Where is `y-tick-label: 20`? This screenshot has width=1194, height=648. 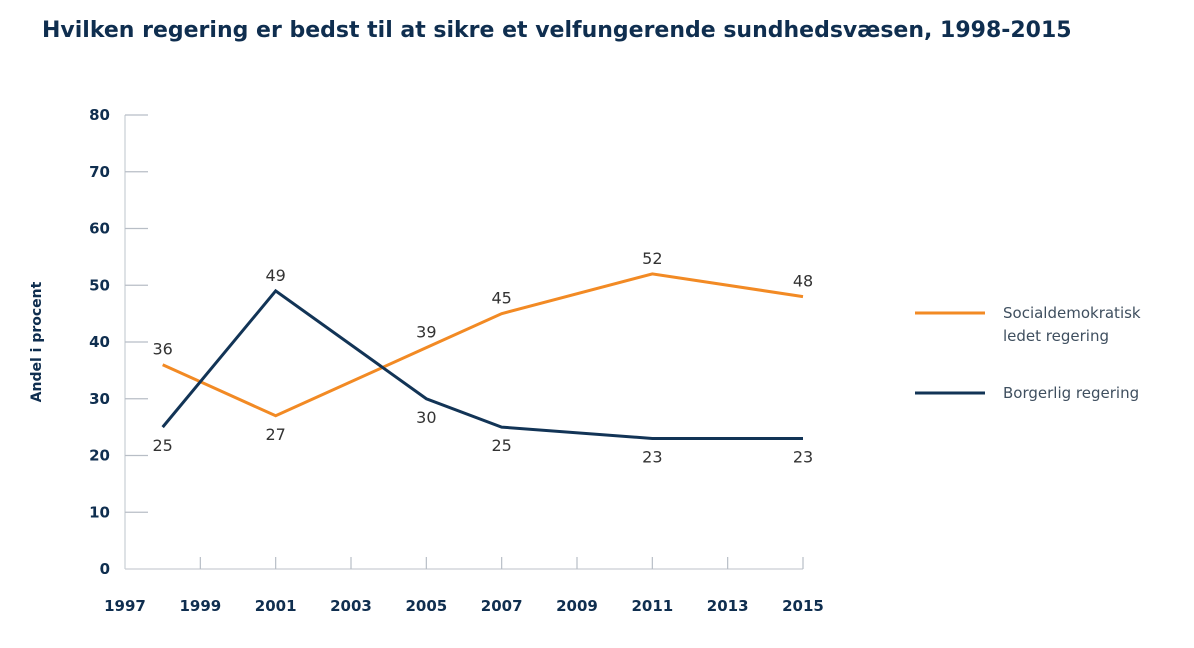 y-tick-label: 20 is located at coordinates (99, 456).